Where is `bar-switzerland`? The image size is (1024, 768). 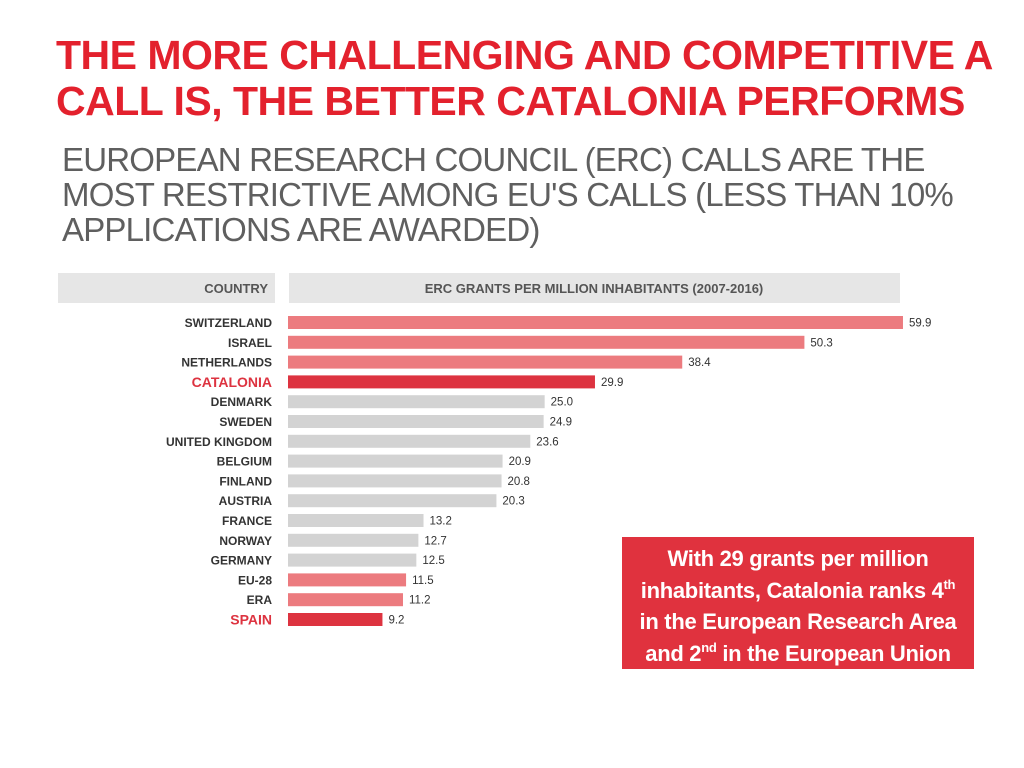 bar-switzerland is located at coordinates (595, 322).